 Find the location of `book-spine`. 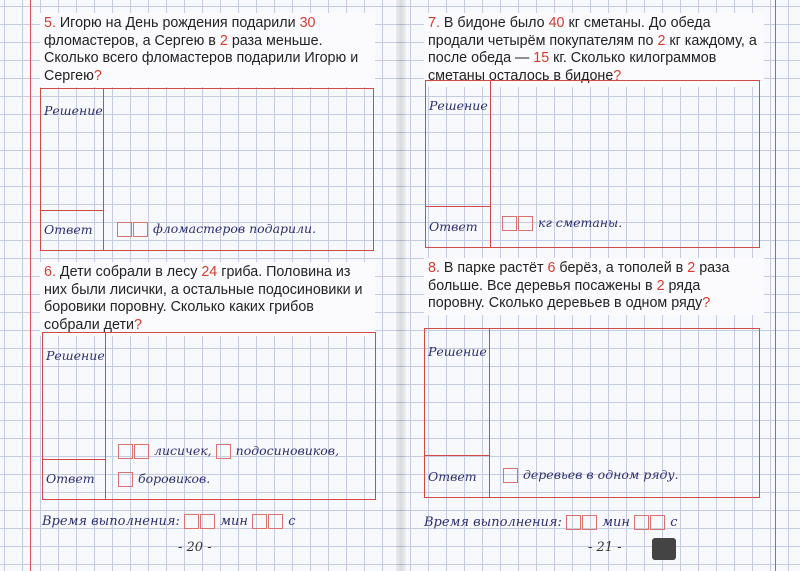

book-spine is located at coordinates (401, 285).